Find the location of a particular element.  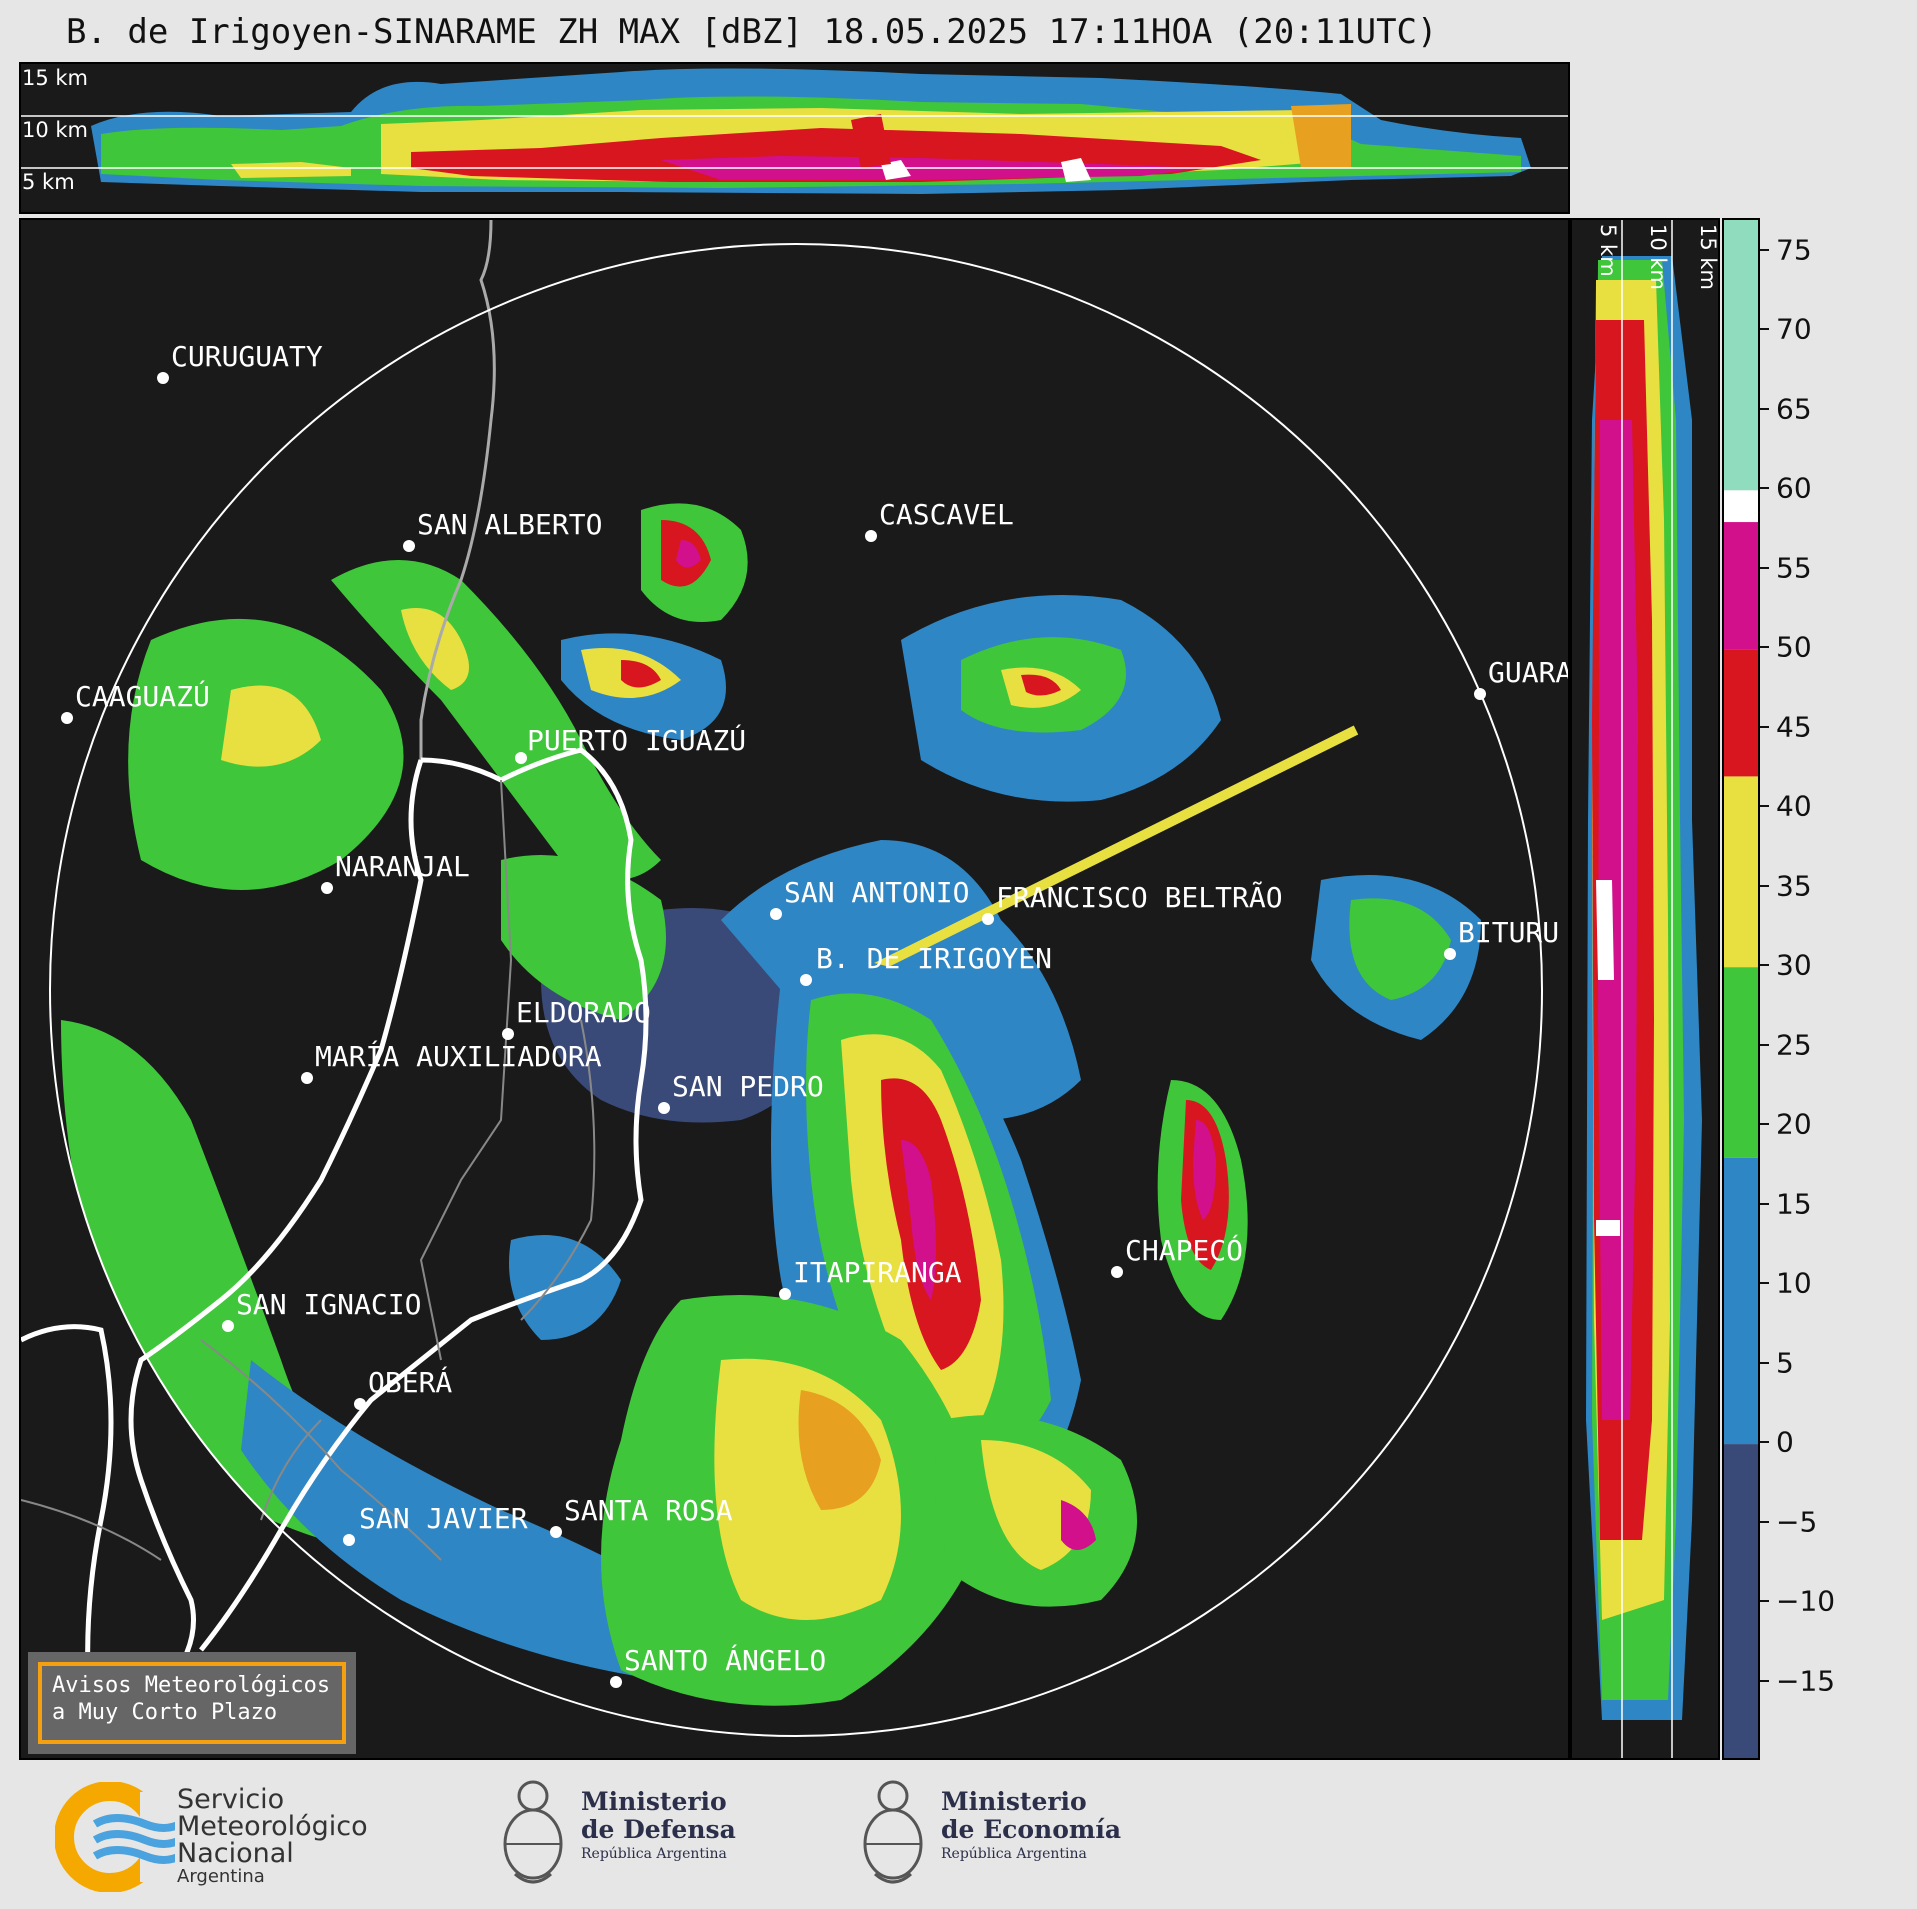

colorbar-tick-label: 60 is located at coordinates (1794, 488).